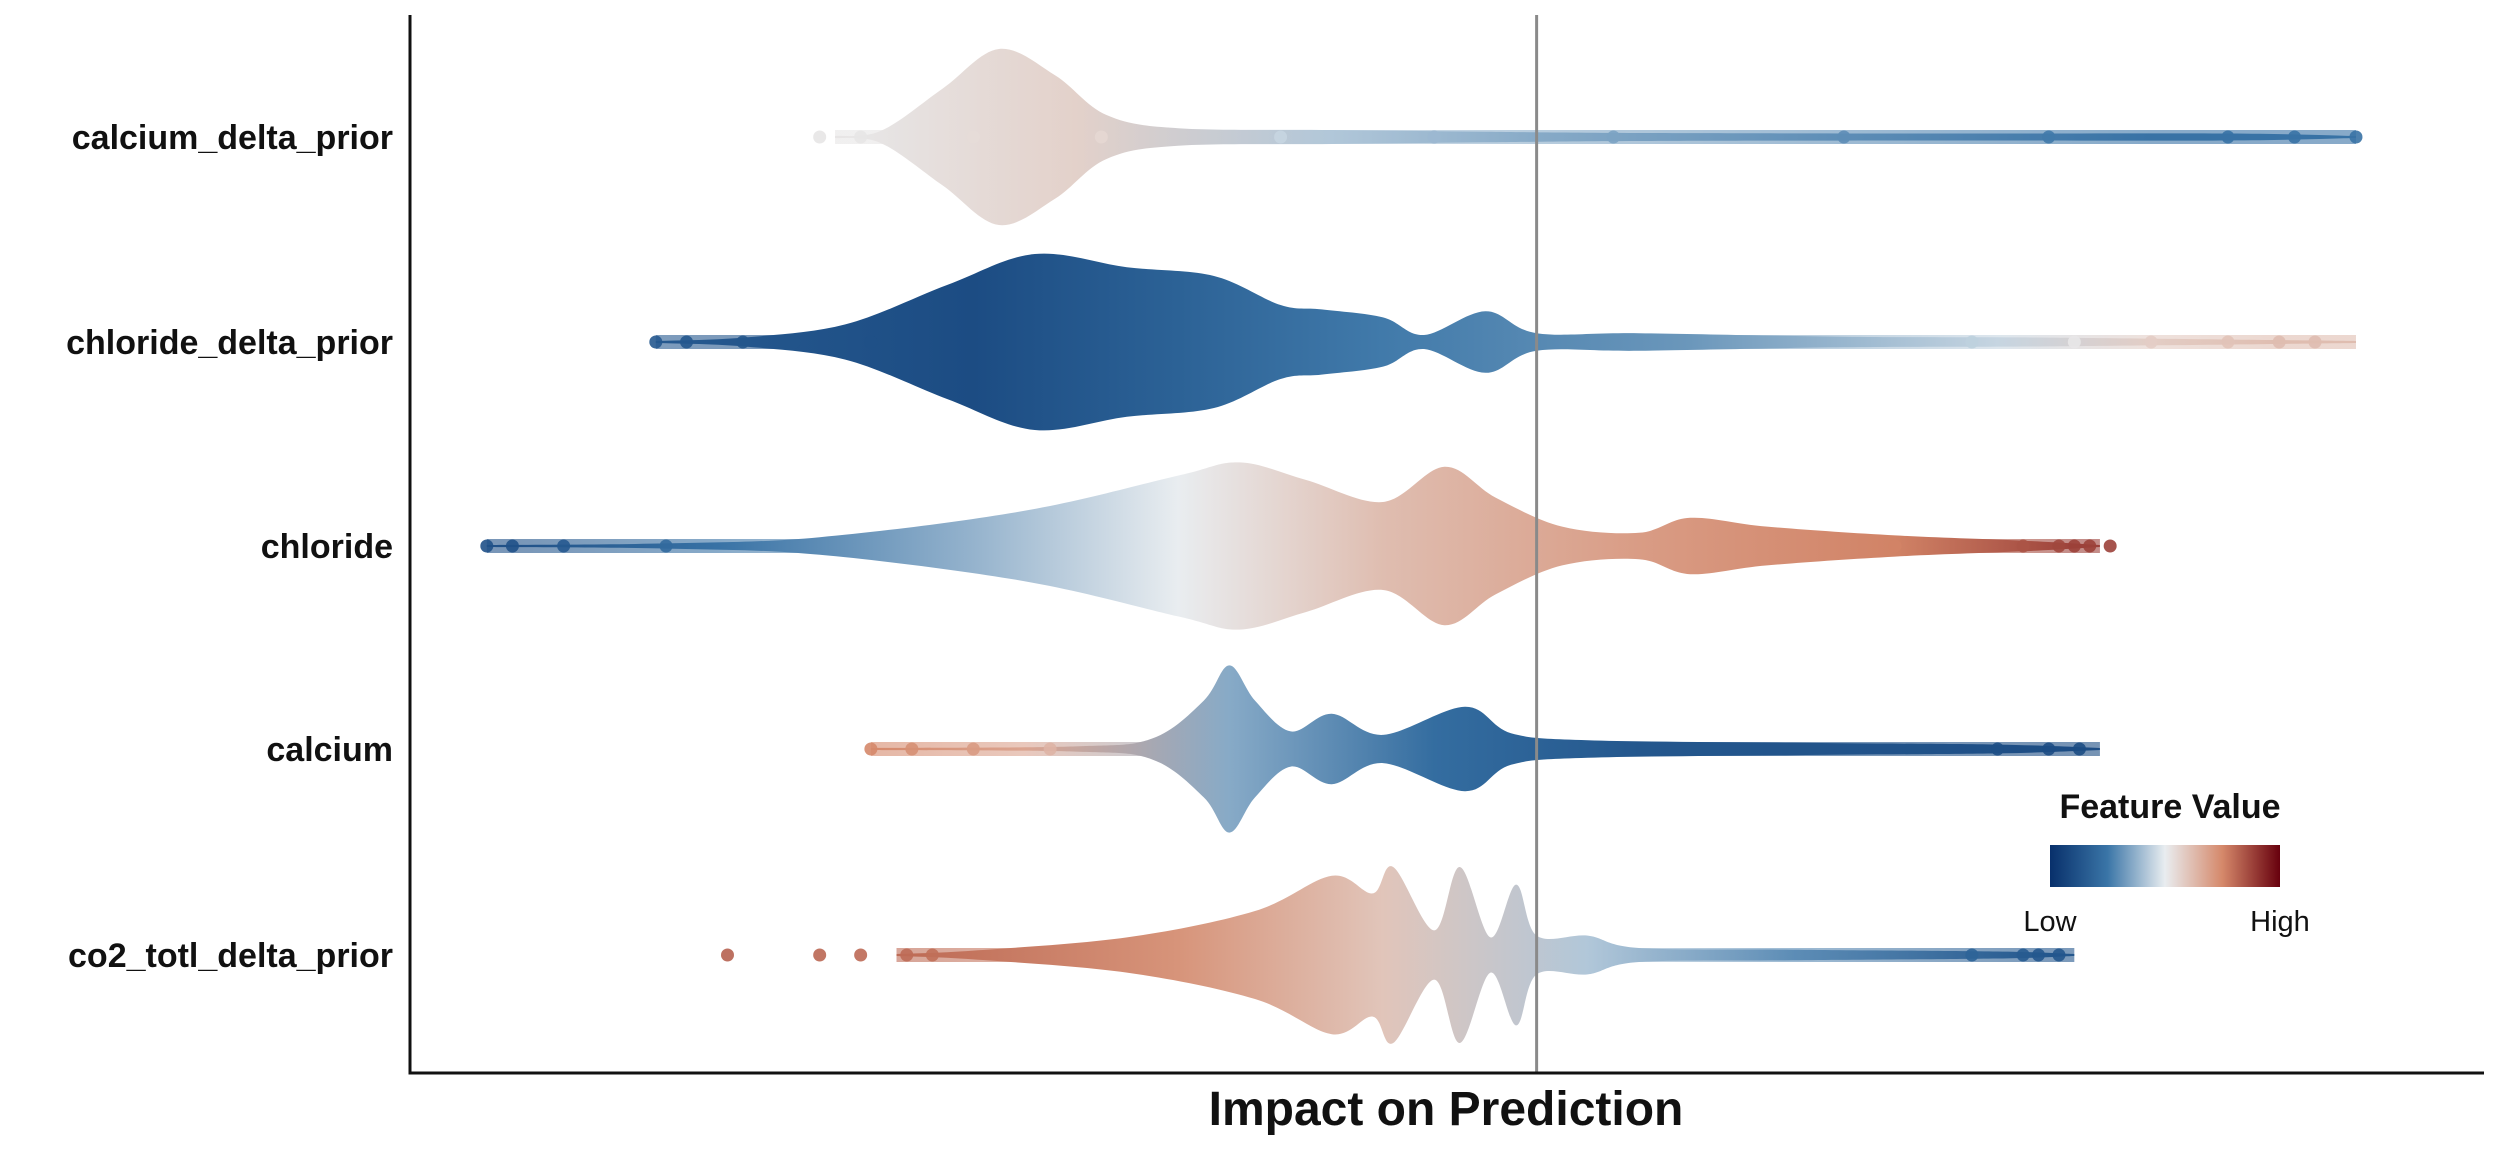 The width and height of the screenshot is (2496, 1152). I want to click on legend-low-label: Low, so click(2050, 922).